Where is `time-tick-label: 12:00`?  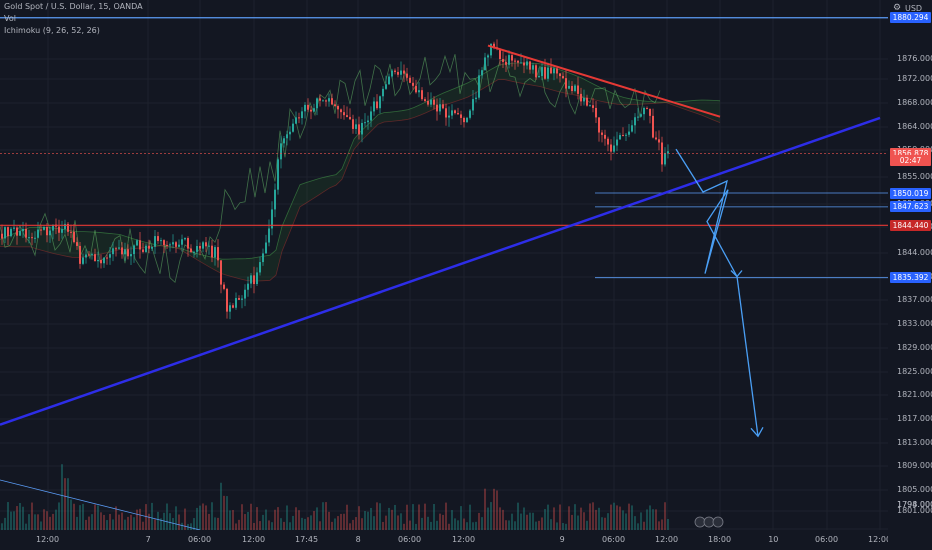
time-tick-label: 12:00 is located at coordinates (464, 539).